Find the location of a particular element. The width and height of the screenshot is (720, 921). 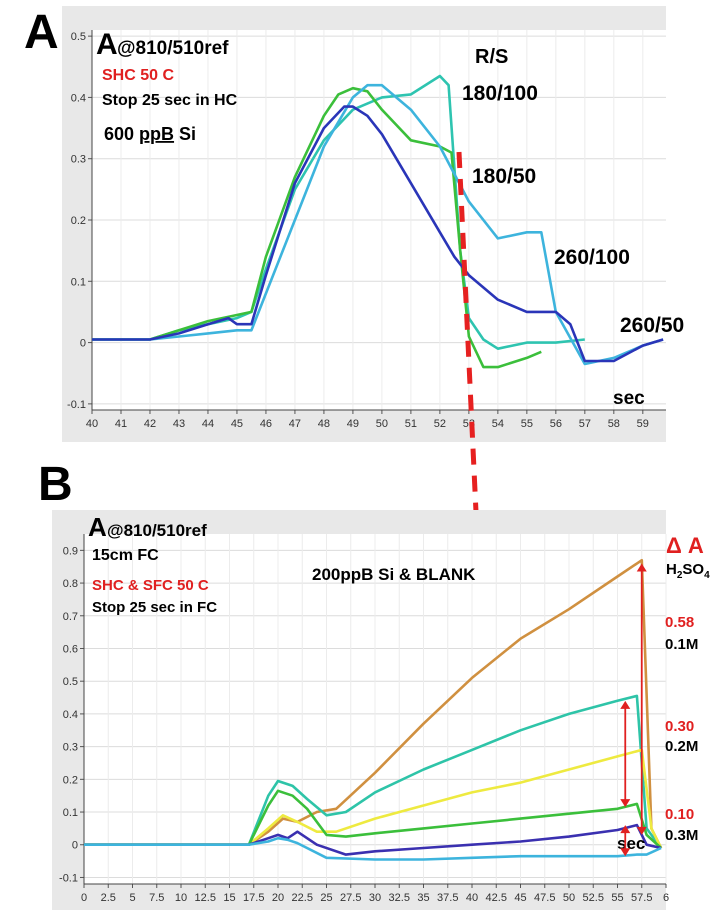

x-tick-label: 52.5 is located at coordinates (593, 898).